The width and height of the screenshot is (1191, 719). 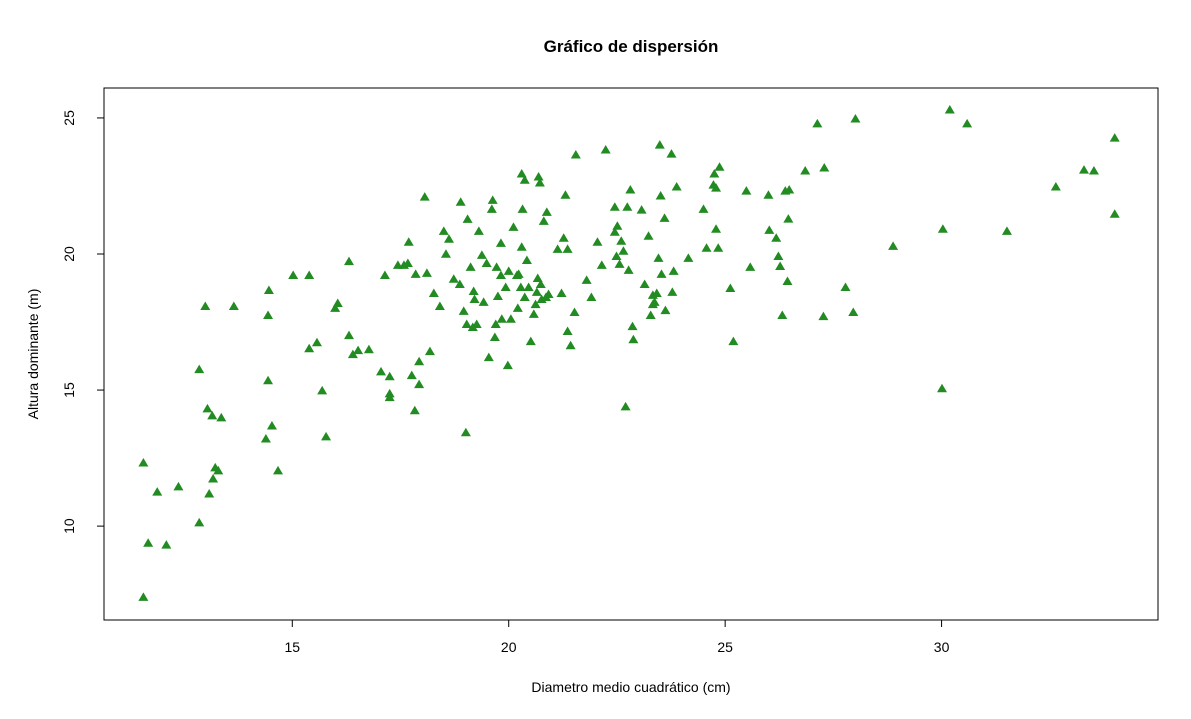 What do you see at coordinates (942, 647) in the screenshot?
I see `x-tick-label: 30` at bounding box center [942, 647].